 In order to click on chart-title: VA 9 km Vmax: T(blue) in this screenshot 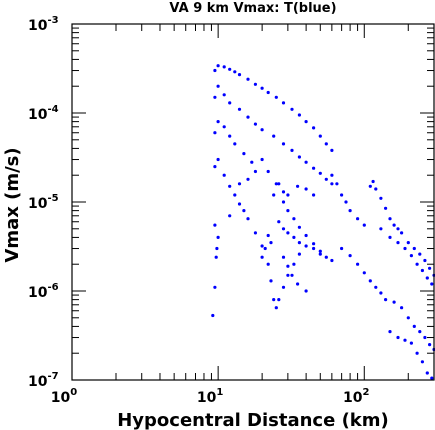, I will do `click(252, 8)`.